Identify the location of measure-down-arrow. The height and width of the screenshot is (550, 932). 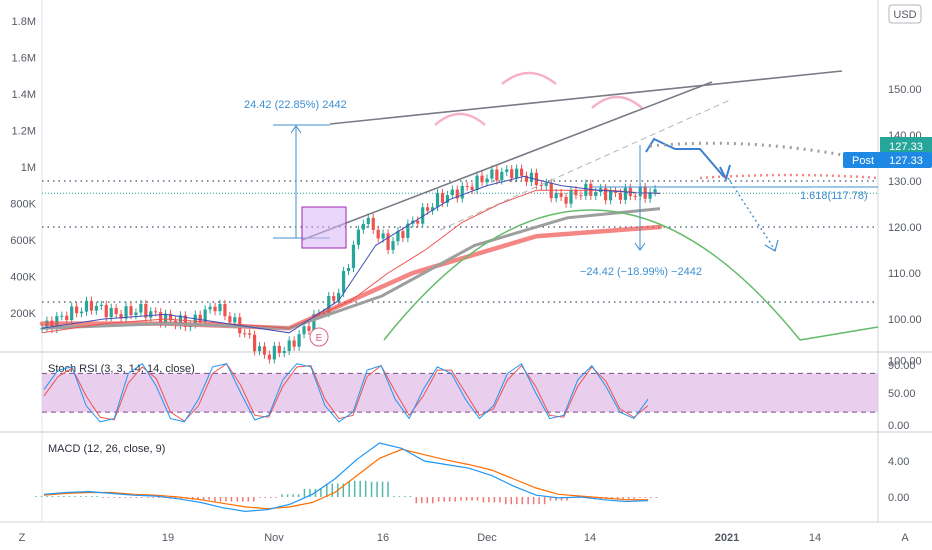
(640, 246).